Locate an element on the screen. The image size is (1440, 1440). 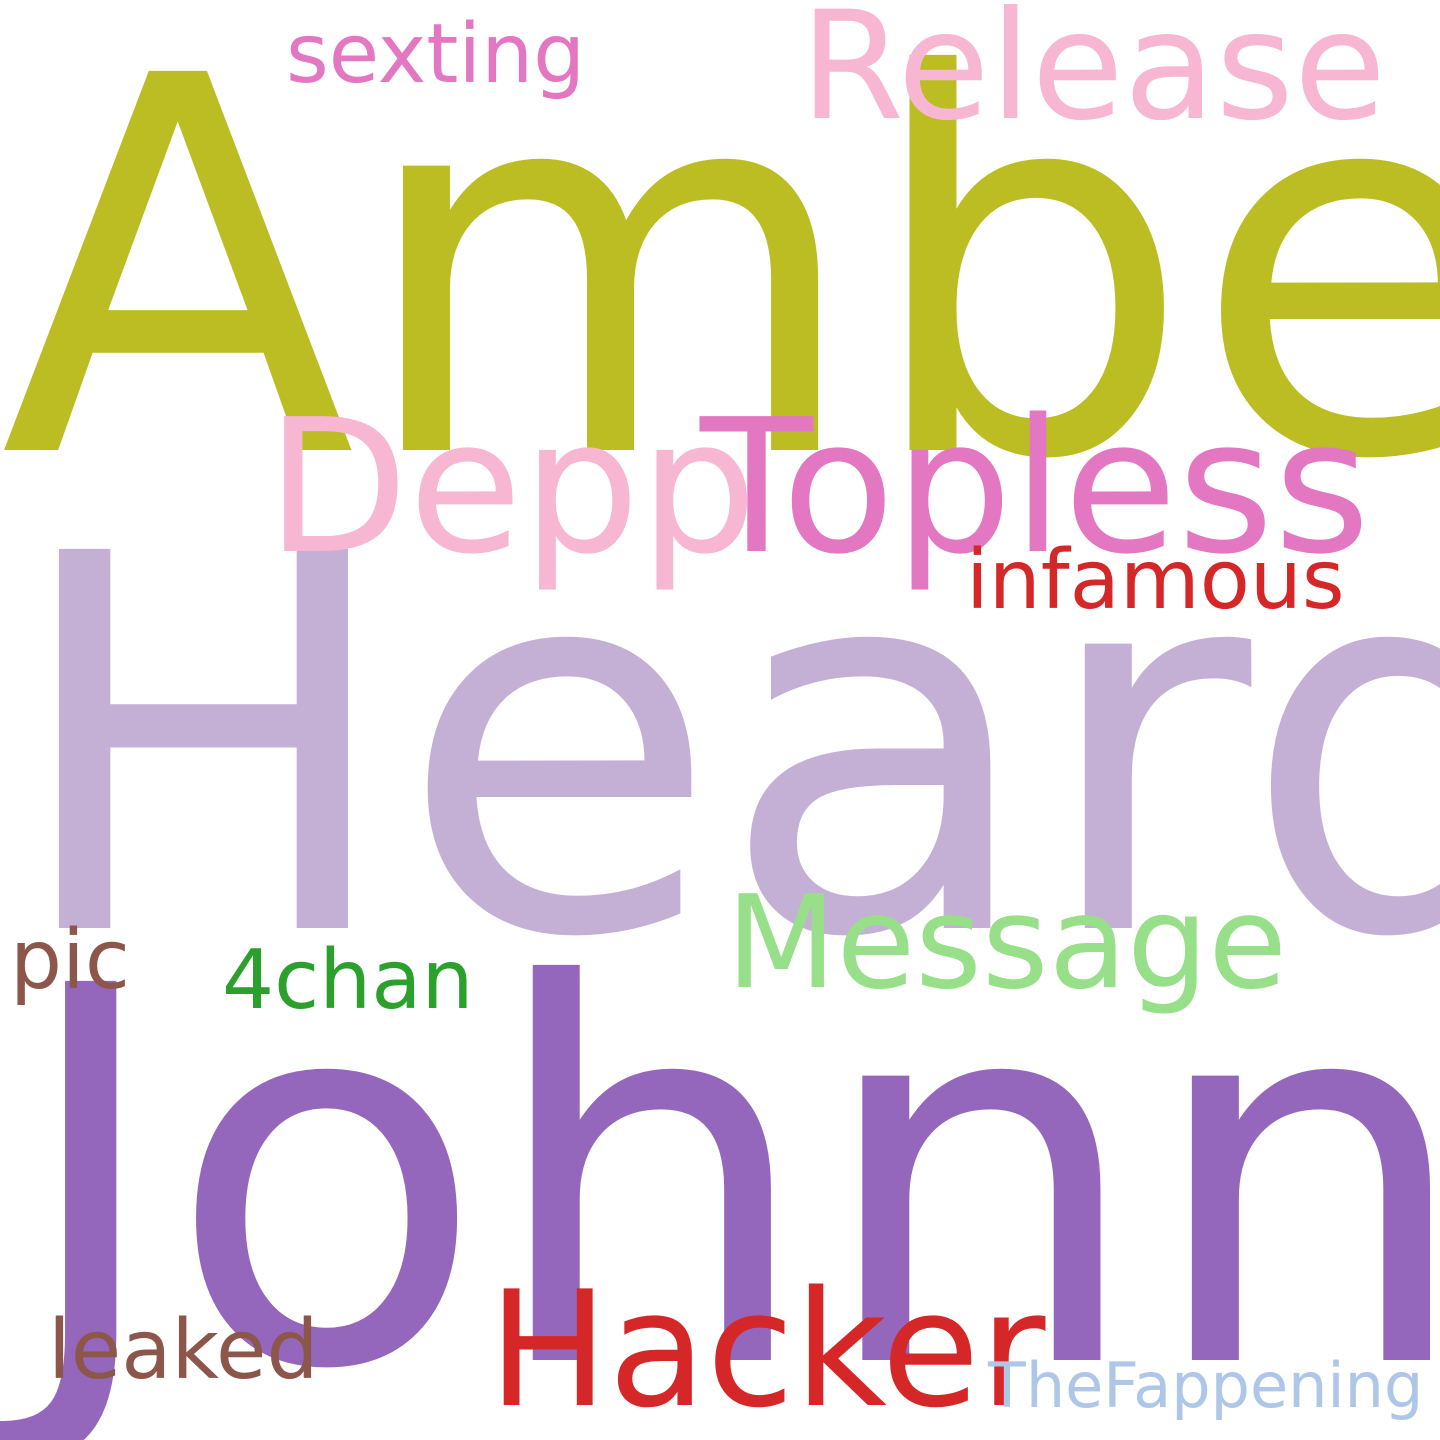
word-4chan: 4chan is located at coordinates (348, 980).